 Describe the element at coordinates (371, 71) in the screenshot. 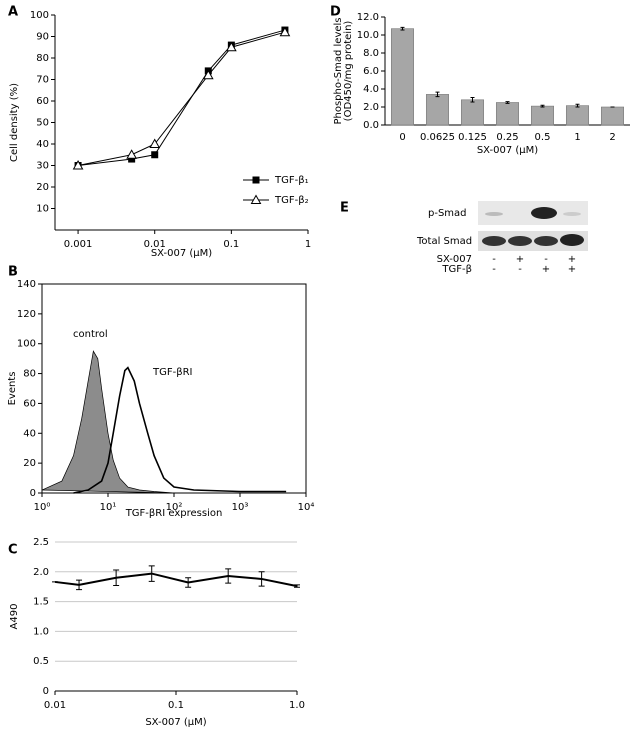

I see `y-tick-label: 6.0` at that location.